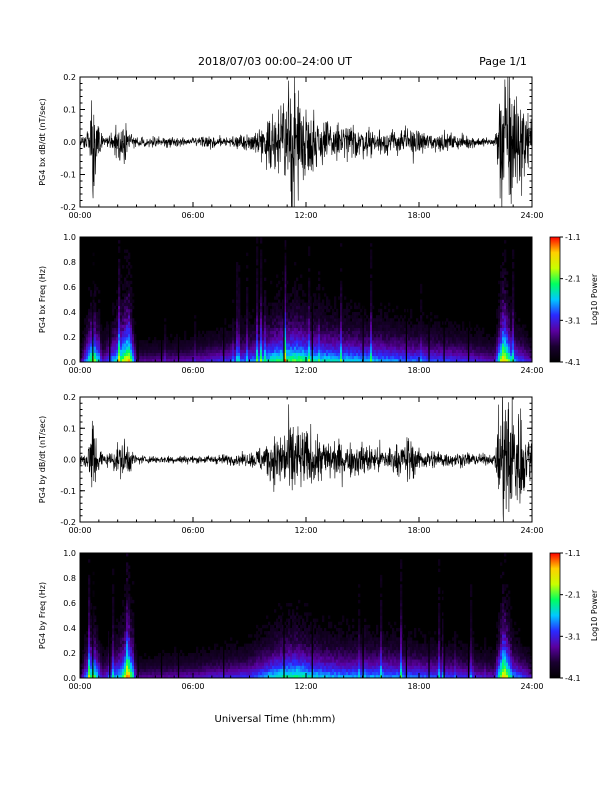 The width and height of the screenshot is (612, 792). Describe the element at coordinates (573, 237) in the screenshot. I see `colorbar-tick-label: -1.1` at that location.